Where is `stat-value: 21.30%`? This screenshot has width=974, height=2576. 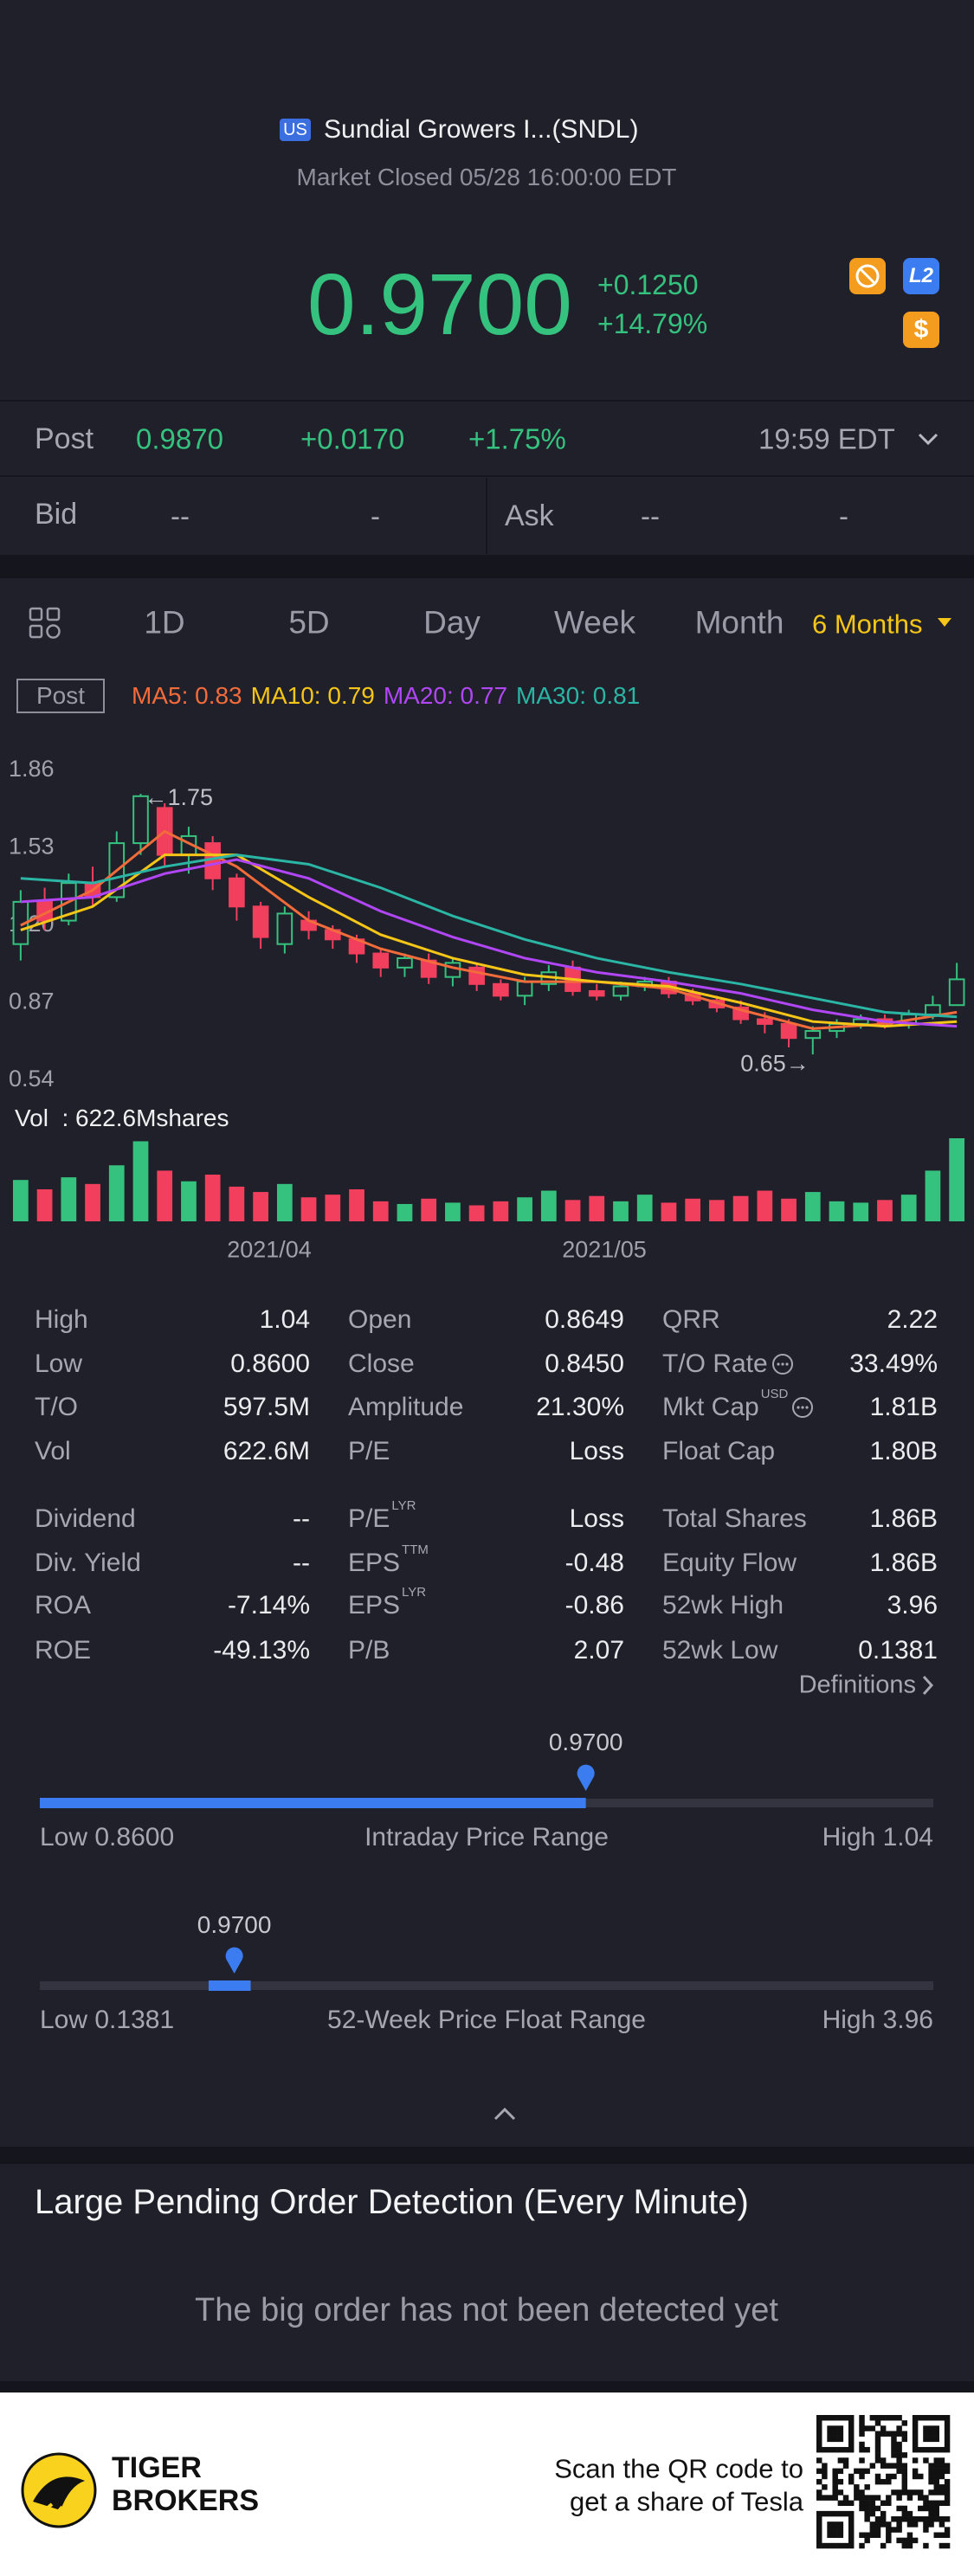 stat-value: 21.30% is located at coordinates (580, 1407).